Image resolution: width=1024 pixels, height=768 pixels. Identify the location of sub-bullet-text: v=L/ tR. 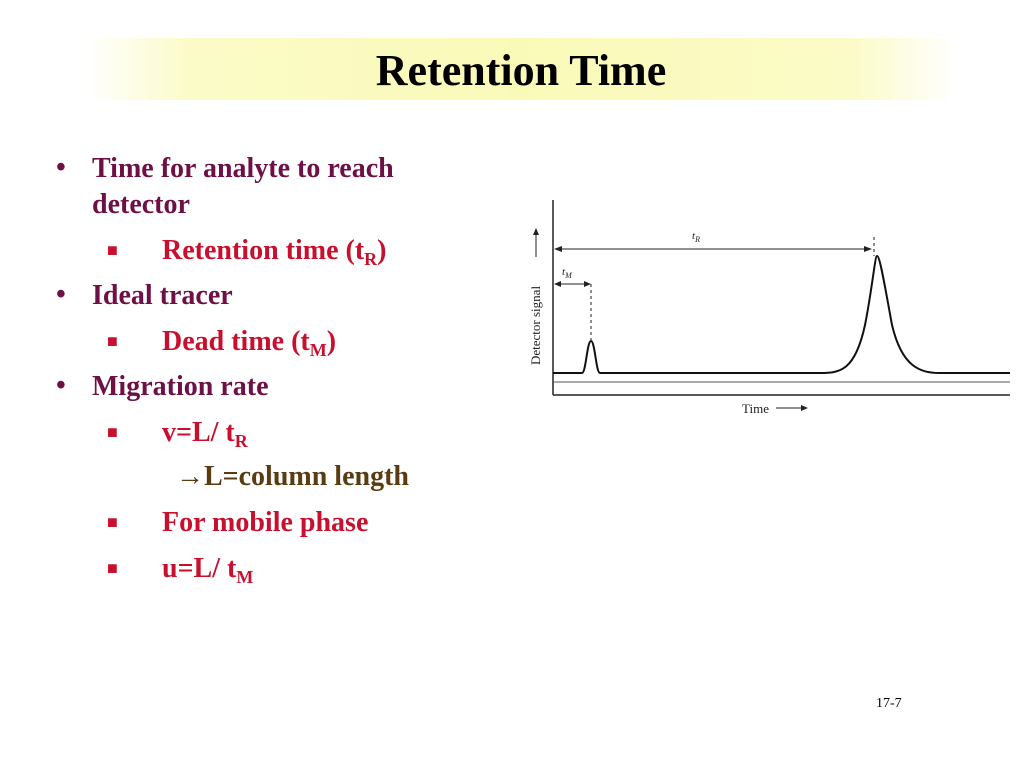
(205, 433).